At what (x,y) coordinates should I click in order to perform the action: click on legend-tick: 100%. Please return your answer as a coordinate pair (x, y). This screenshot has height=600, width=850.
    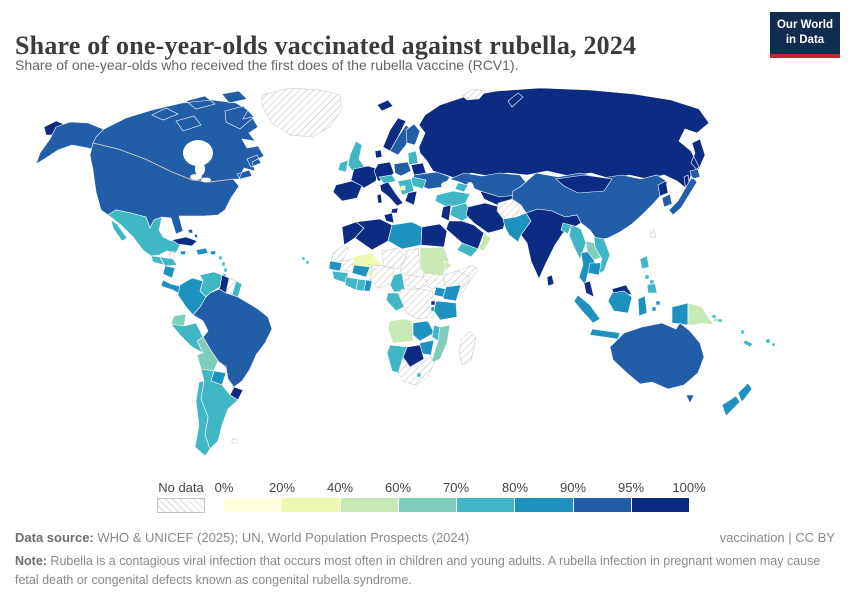
    Looking at the image, I should click on (689, 487).